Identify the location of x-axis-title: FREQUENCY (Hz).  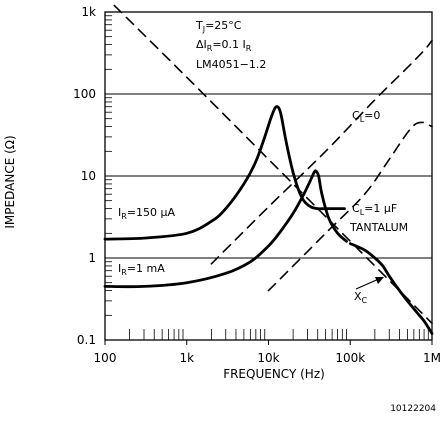
(274, 374).